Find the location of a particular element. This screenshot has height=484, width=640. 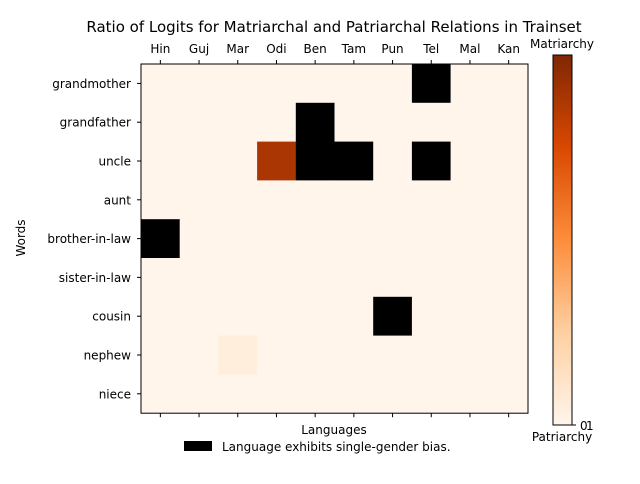

heatmap-cell-aunt-Odi is located at coordinates (277, 200).